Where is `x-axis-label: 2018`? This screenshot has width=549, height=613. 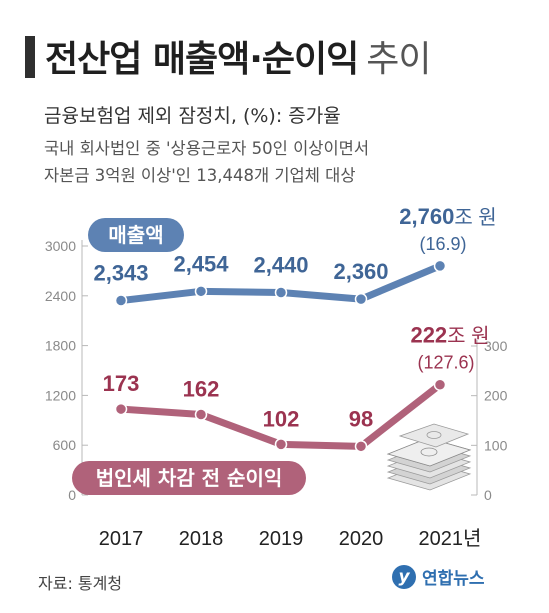
x-axis-label: 2018 is located at coordinates (201, 539).